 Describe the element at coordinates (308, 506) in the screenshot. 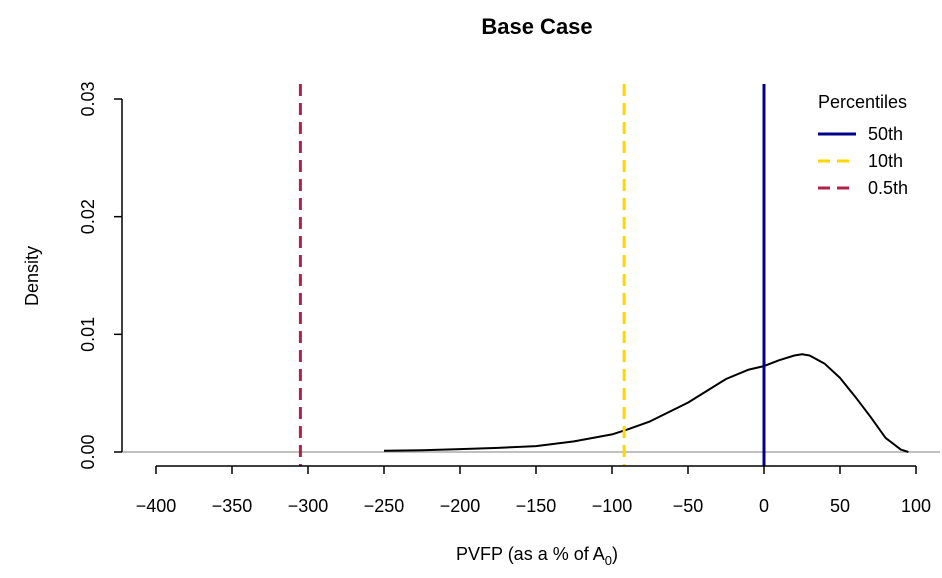

I see `x-tick-label: −300` at that location.